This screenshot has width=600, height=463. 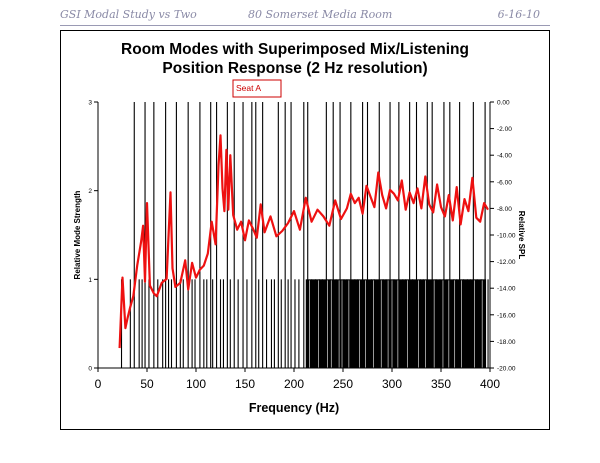 I want to click on y-tick-label-0: 0, so click(x=90, y=369).